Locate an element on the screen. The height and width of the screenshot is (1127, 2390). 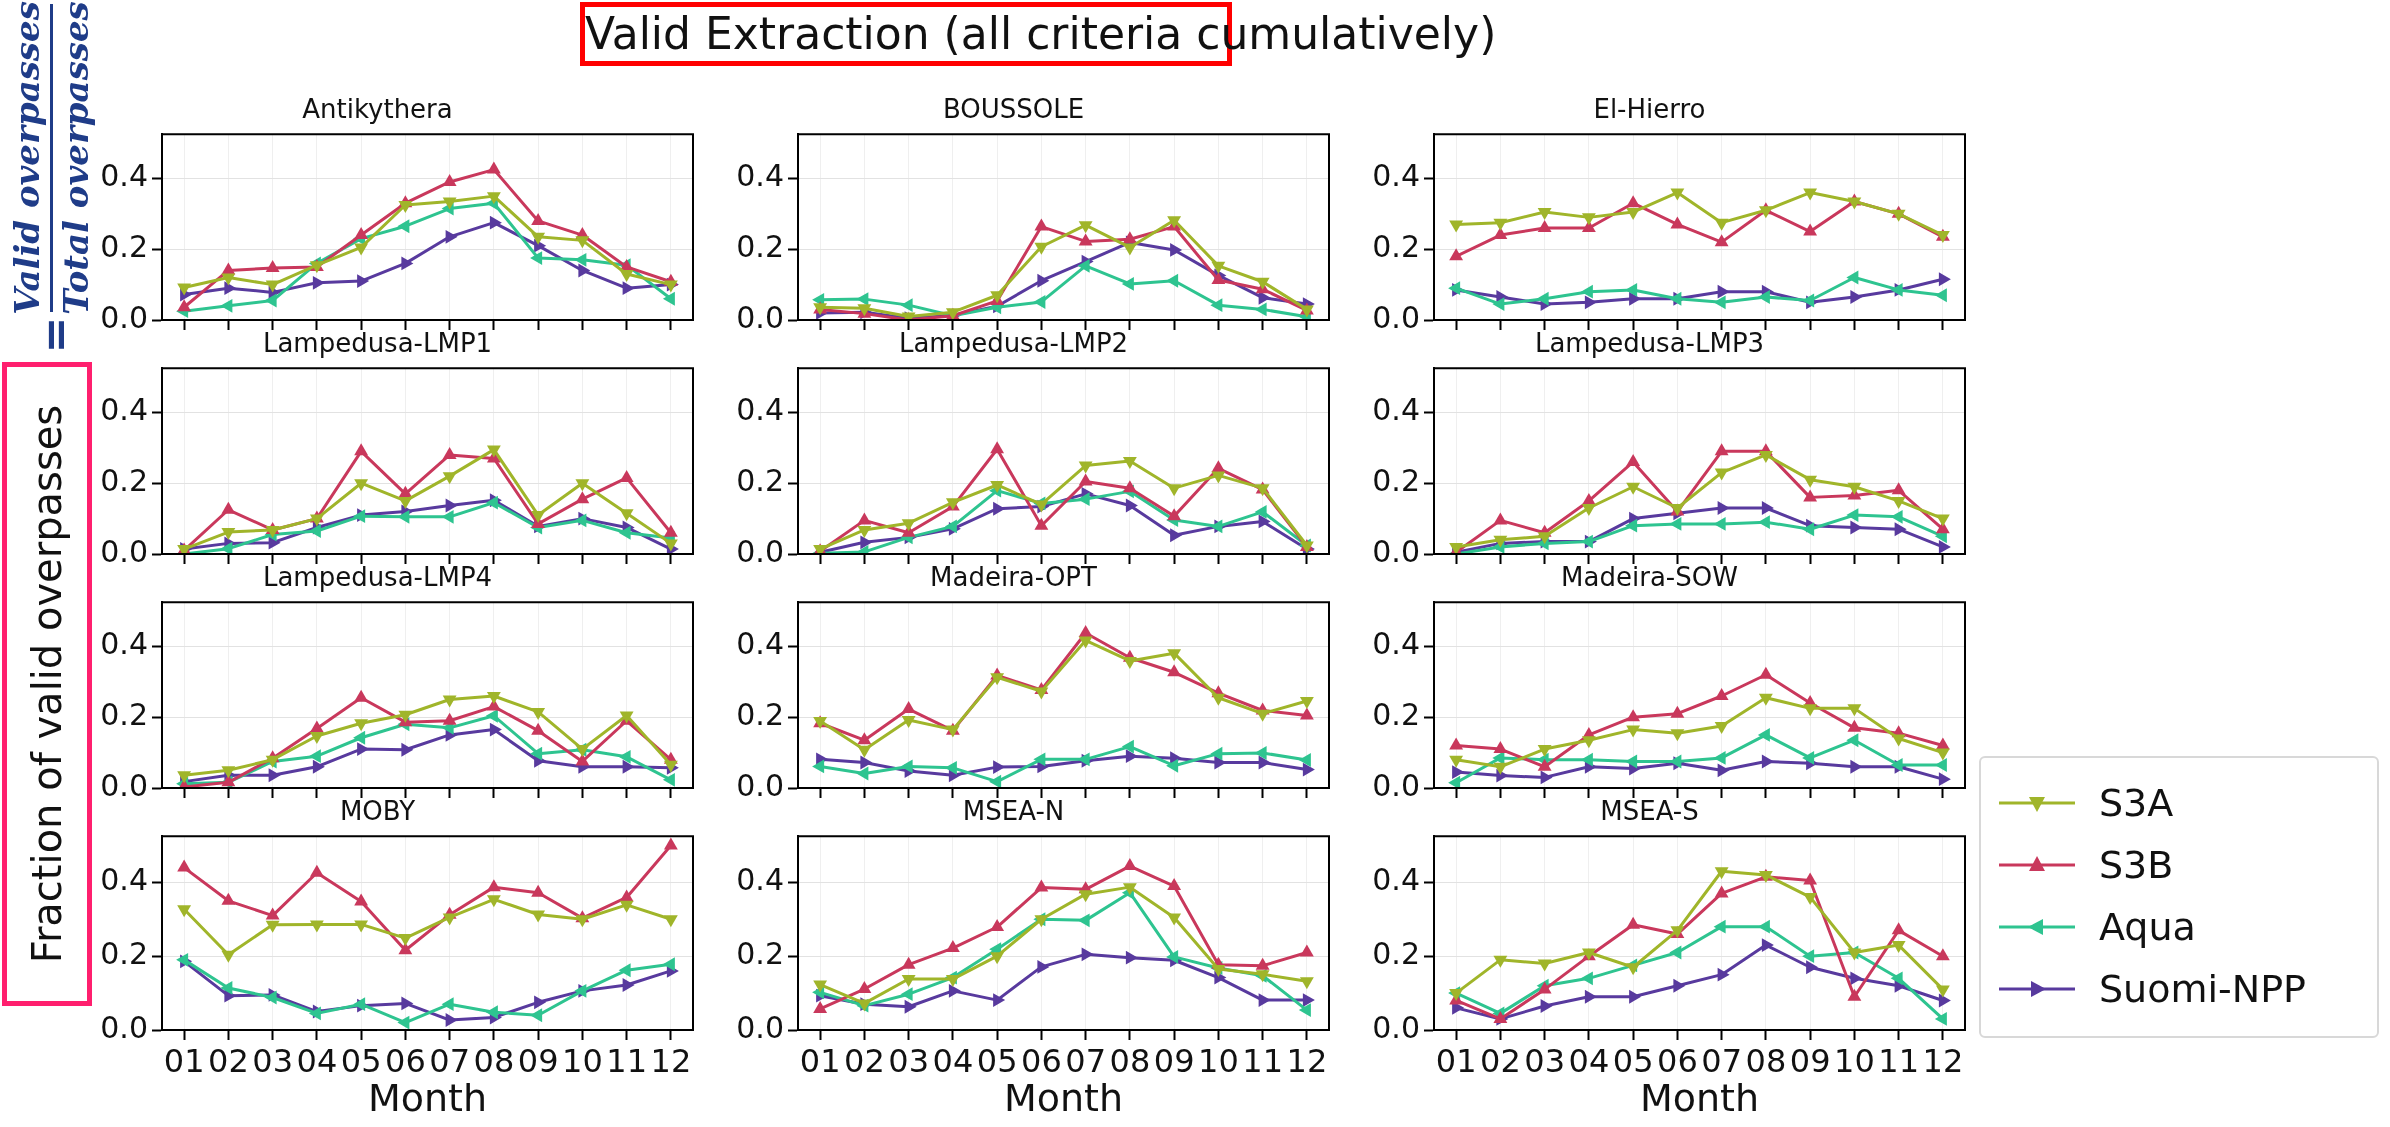
chart-title: Lampedusa-LMP2 is located at coordinates (1013, 343).